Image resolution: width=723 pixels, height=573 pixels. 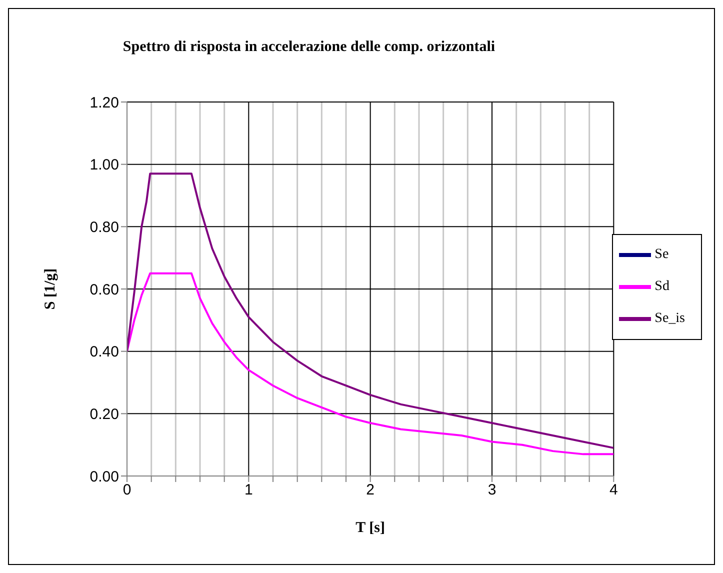 What do you see at coordinates (104, 165) in the screenshot?
I see `y-tick-label: 1.00` at bounding box center [104, 165].